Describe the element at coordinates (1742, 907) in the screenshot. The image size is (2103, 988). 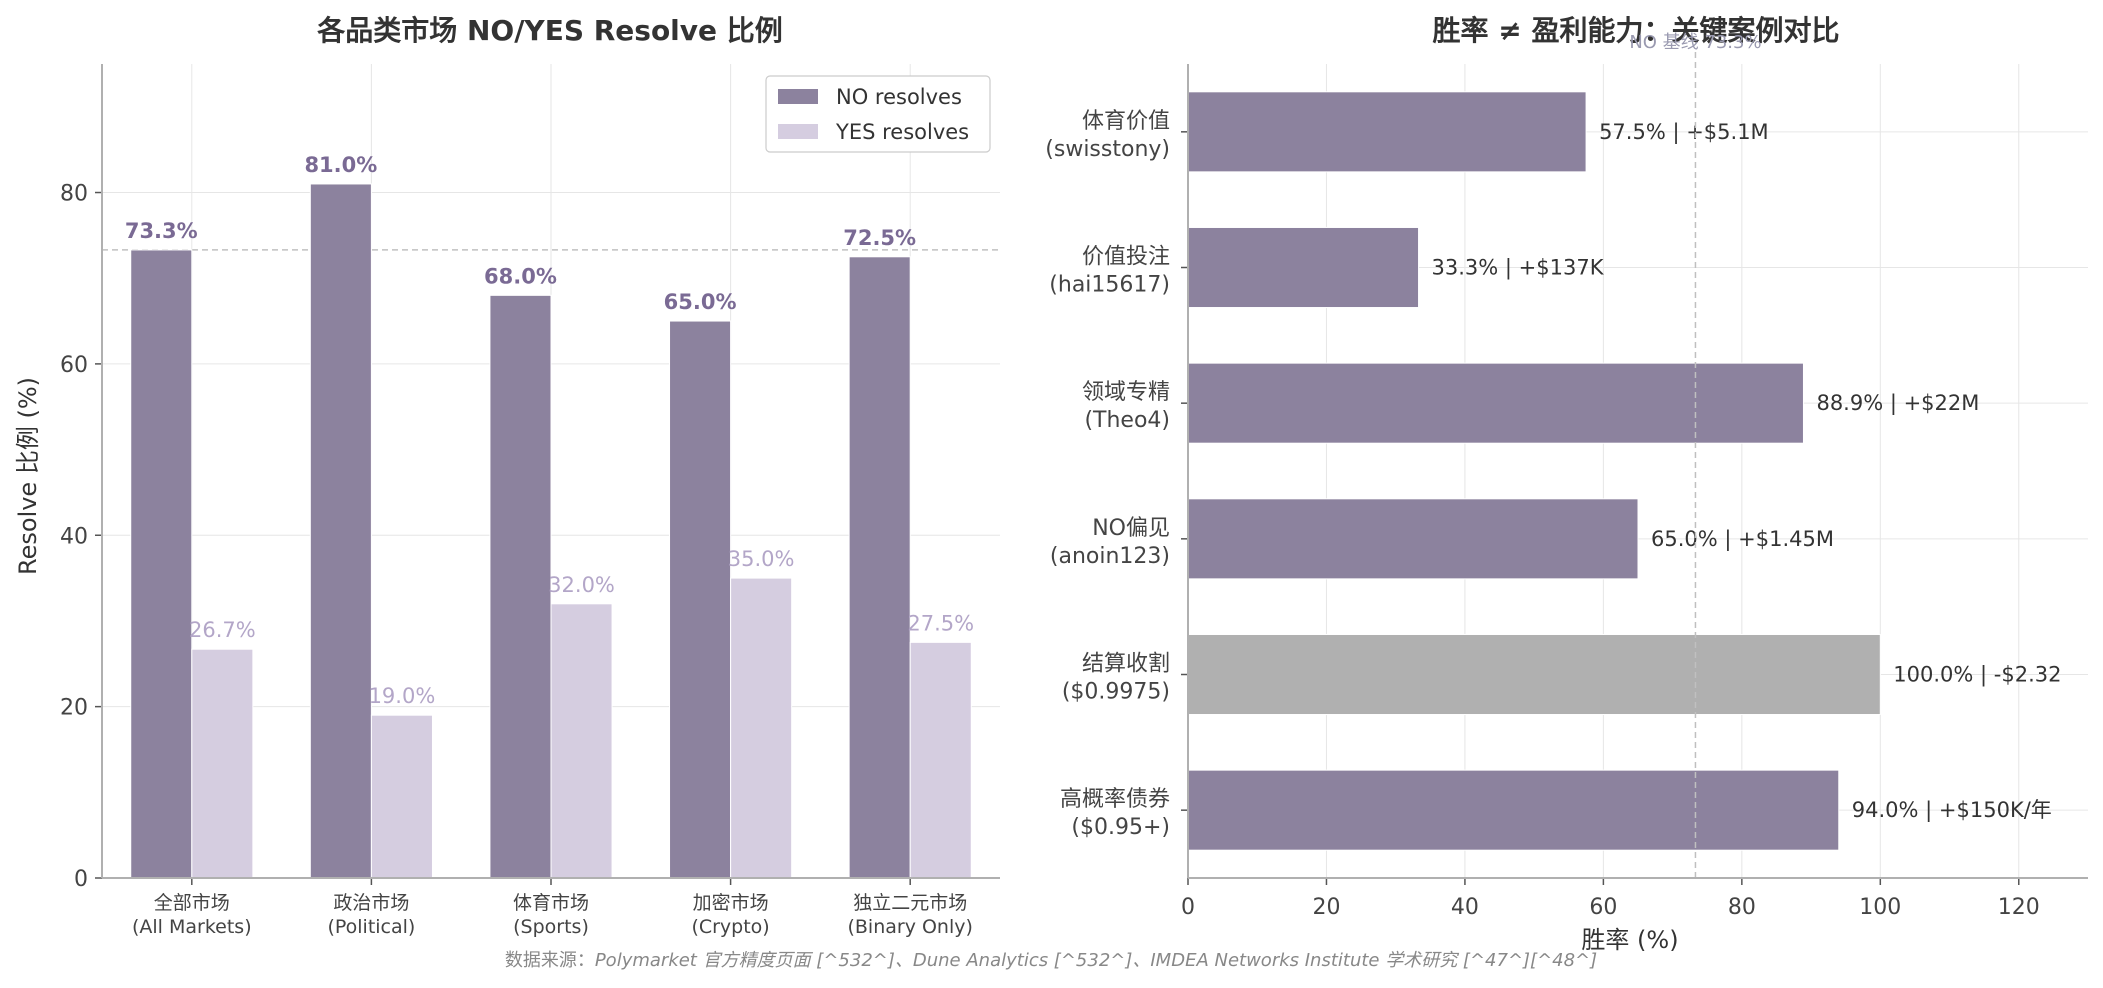
I see `right-x-tick-label: 80` at that location.